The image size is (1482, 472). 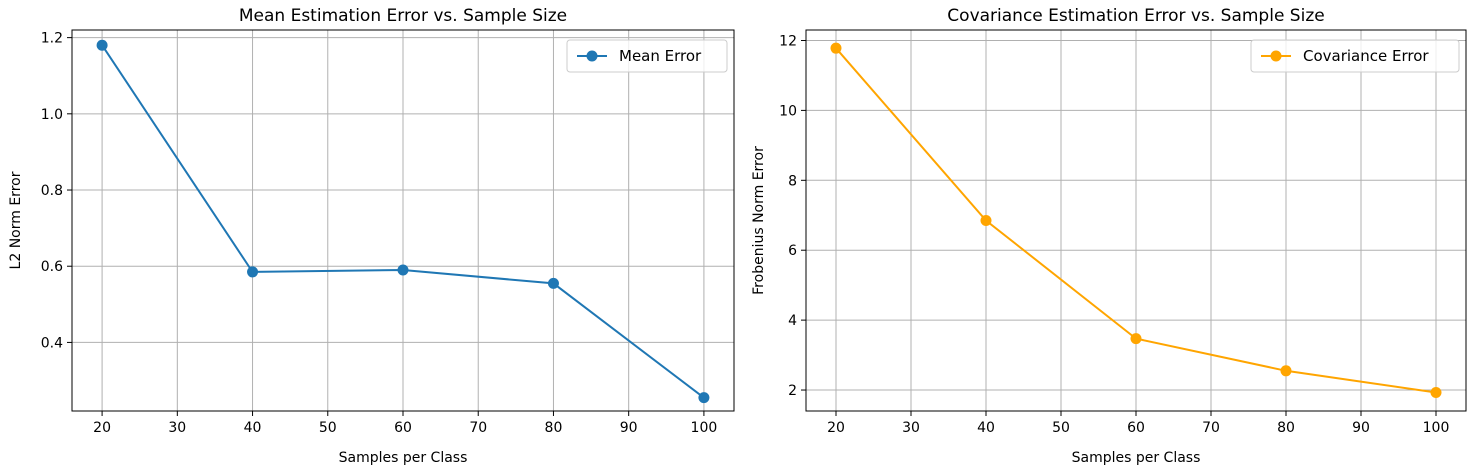 I want to click on y-axis-label: L2 Norm Error, so click(x=16, y=220).